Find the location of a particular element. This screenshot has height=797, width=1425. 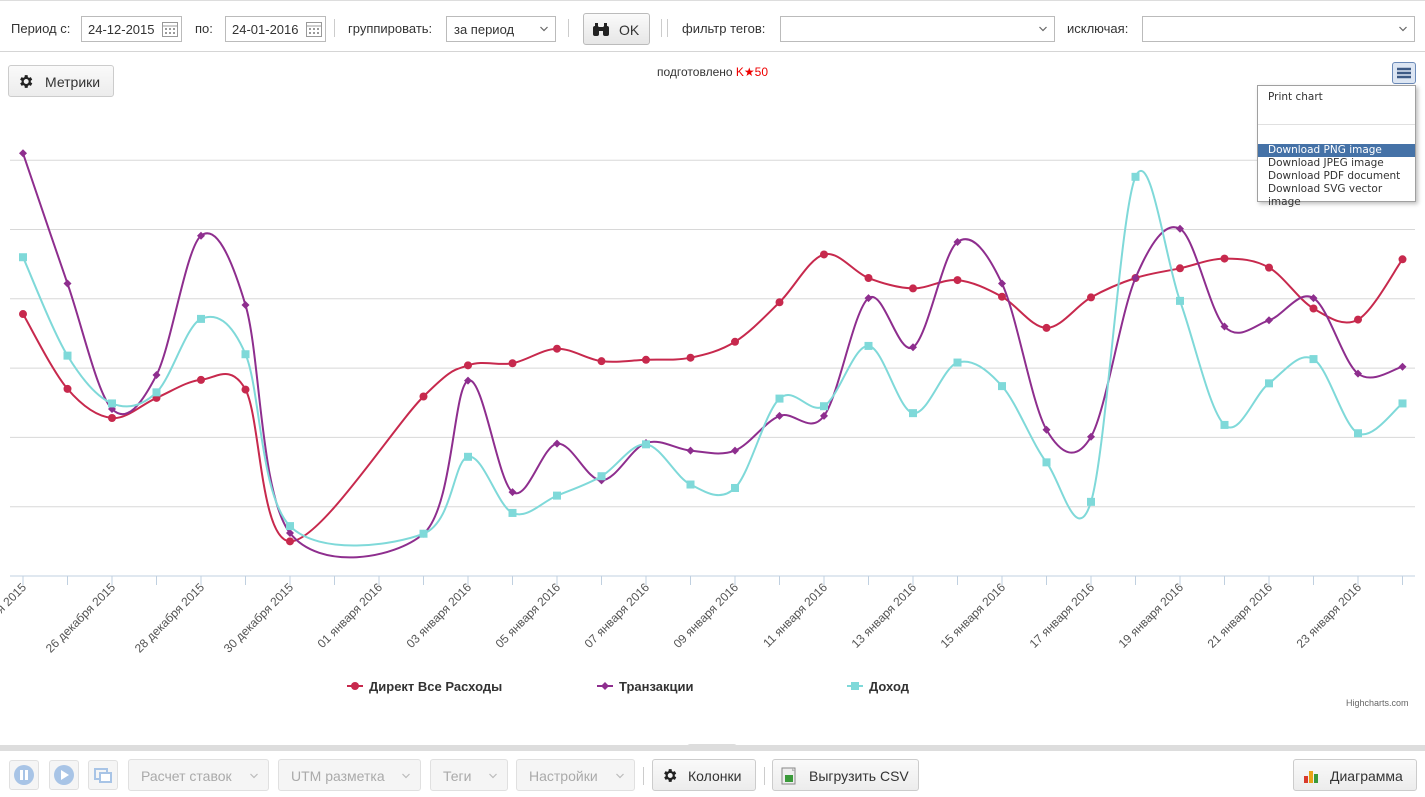

menu-item-download-svg: Download SVG vector image is located at coordinates (1325, 195).